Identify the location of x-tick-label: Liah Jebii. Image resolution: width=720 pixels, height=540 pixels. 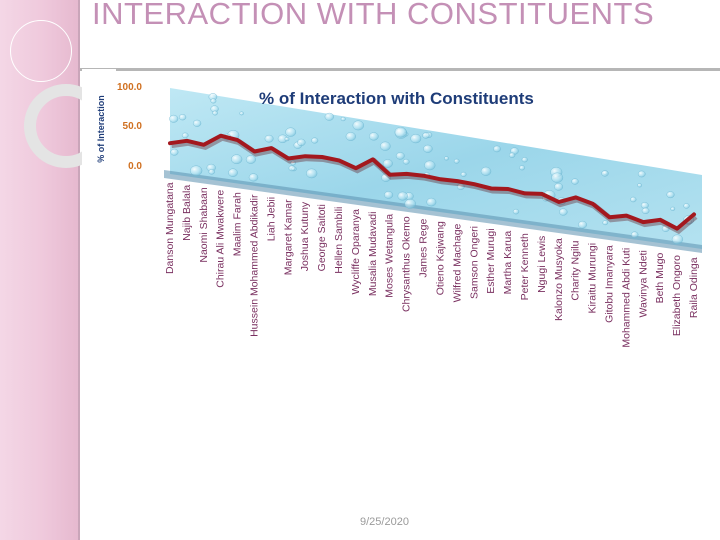
(271, 219).